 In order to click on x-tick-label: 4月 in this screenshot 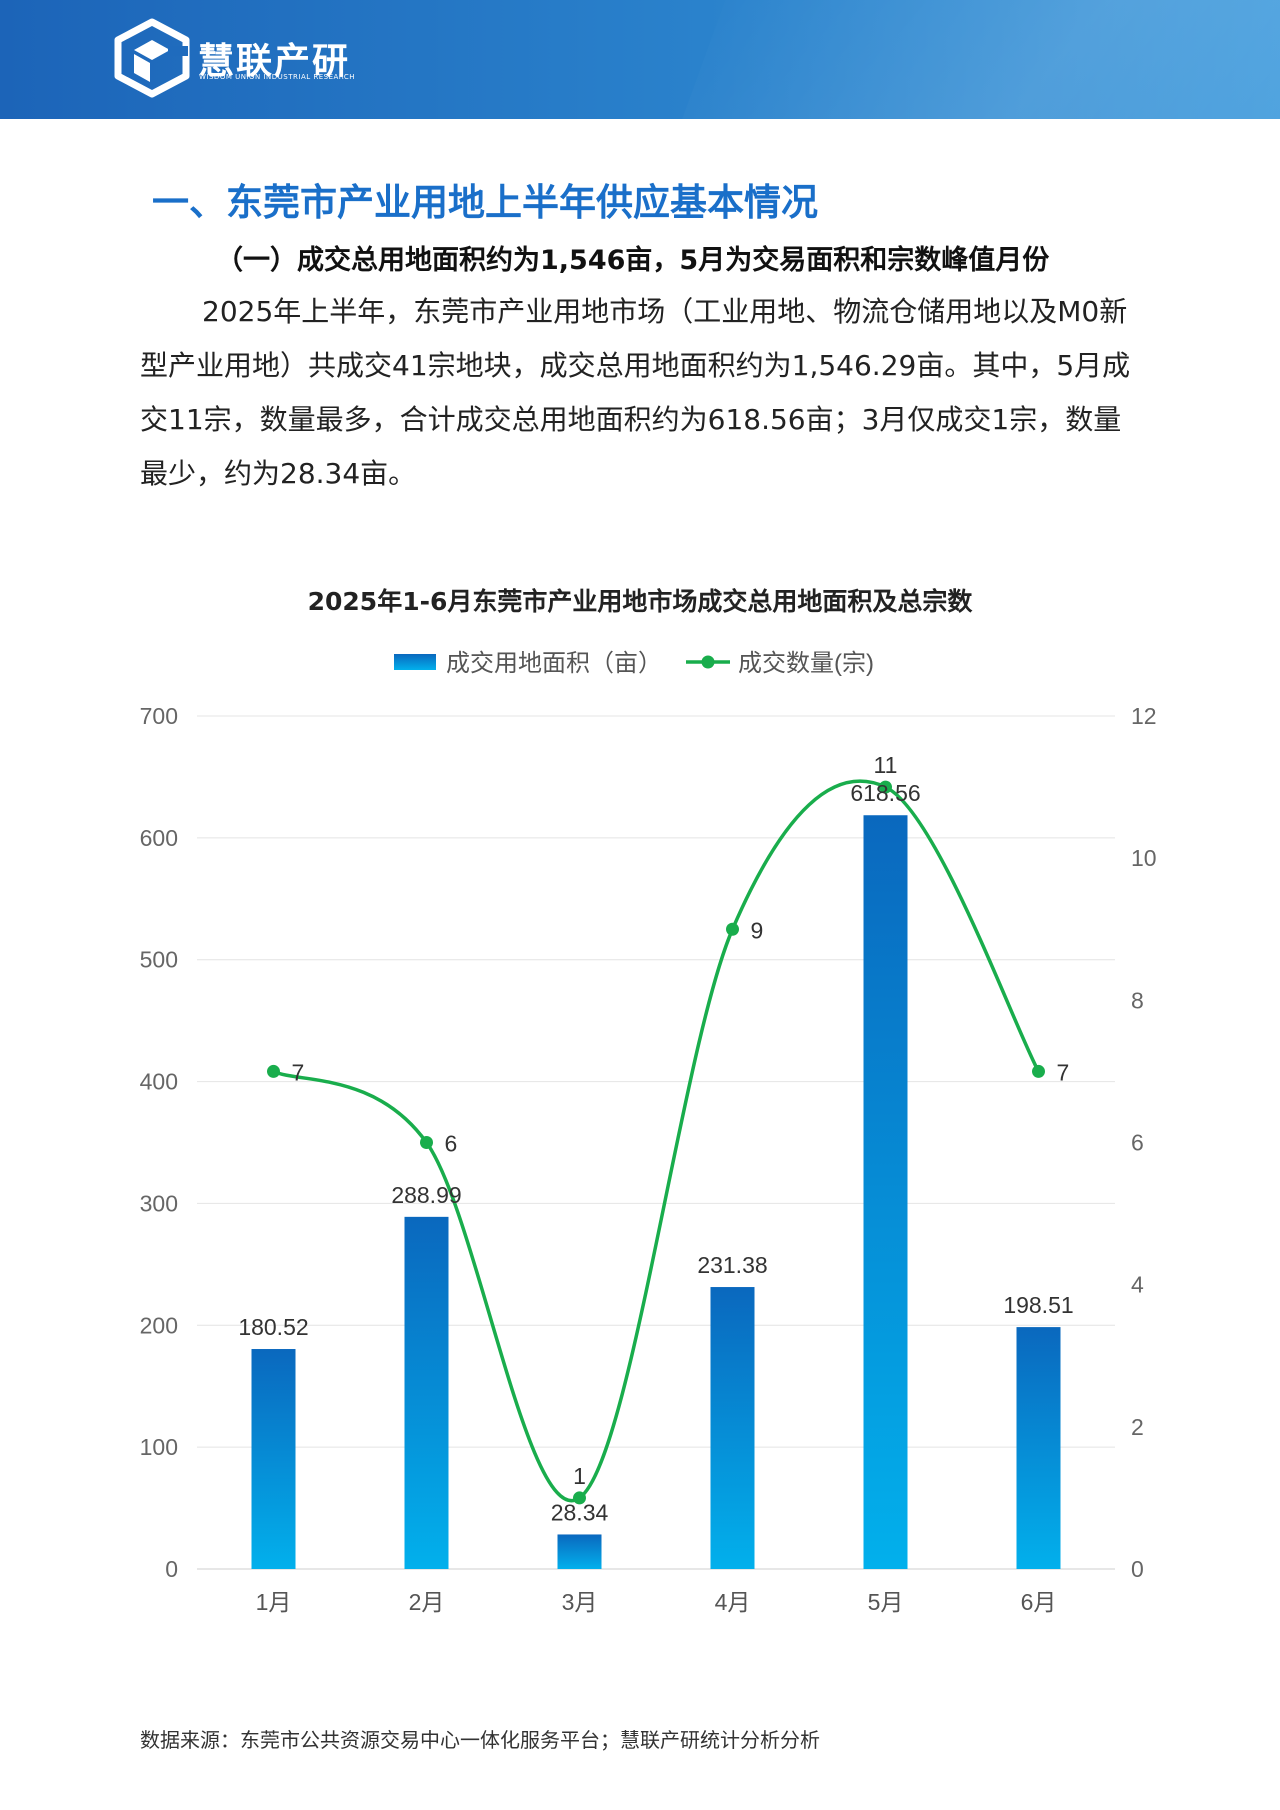, I will do `click(733, 1602)`.